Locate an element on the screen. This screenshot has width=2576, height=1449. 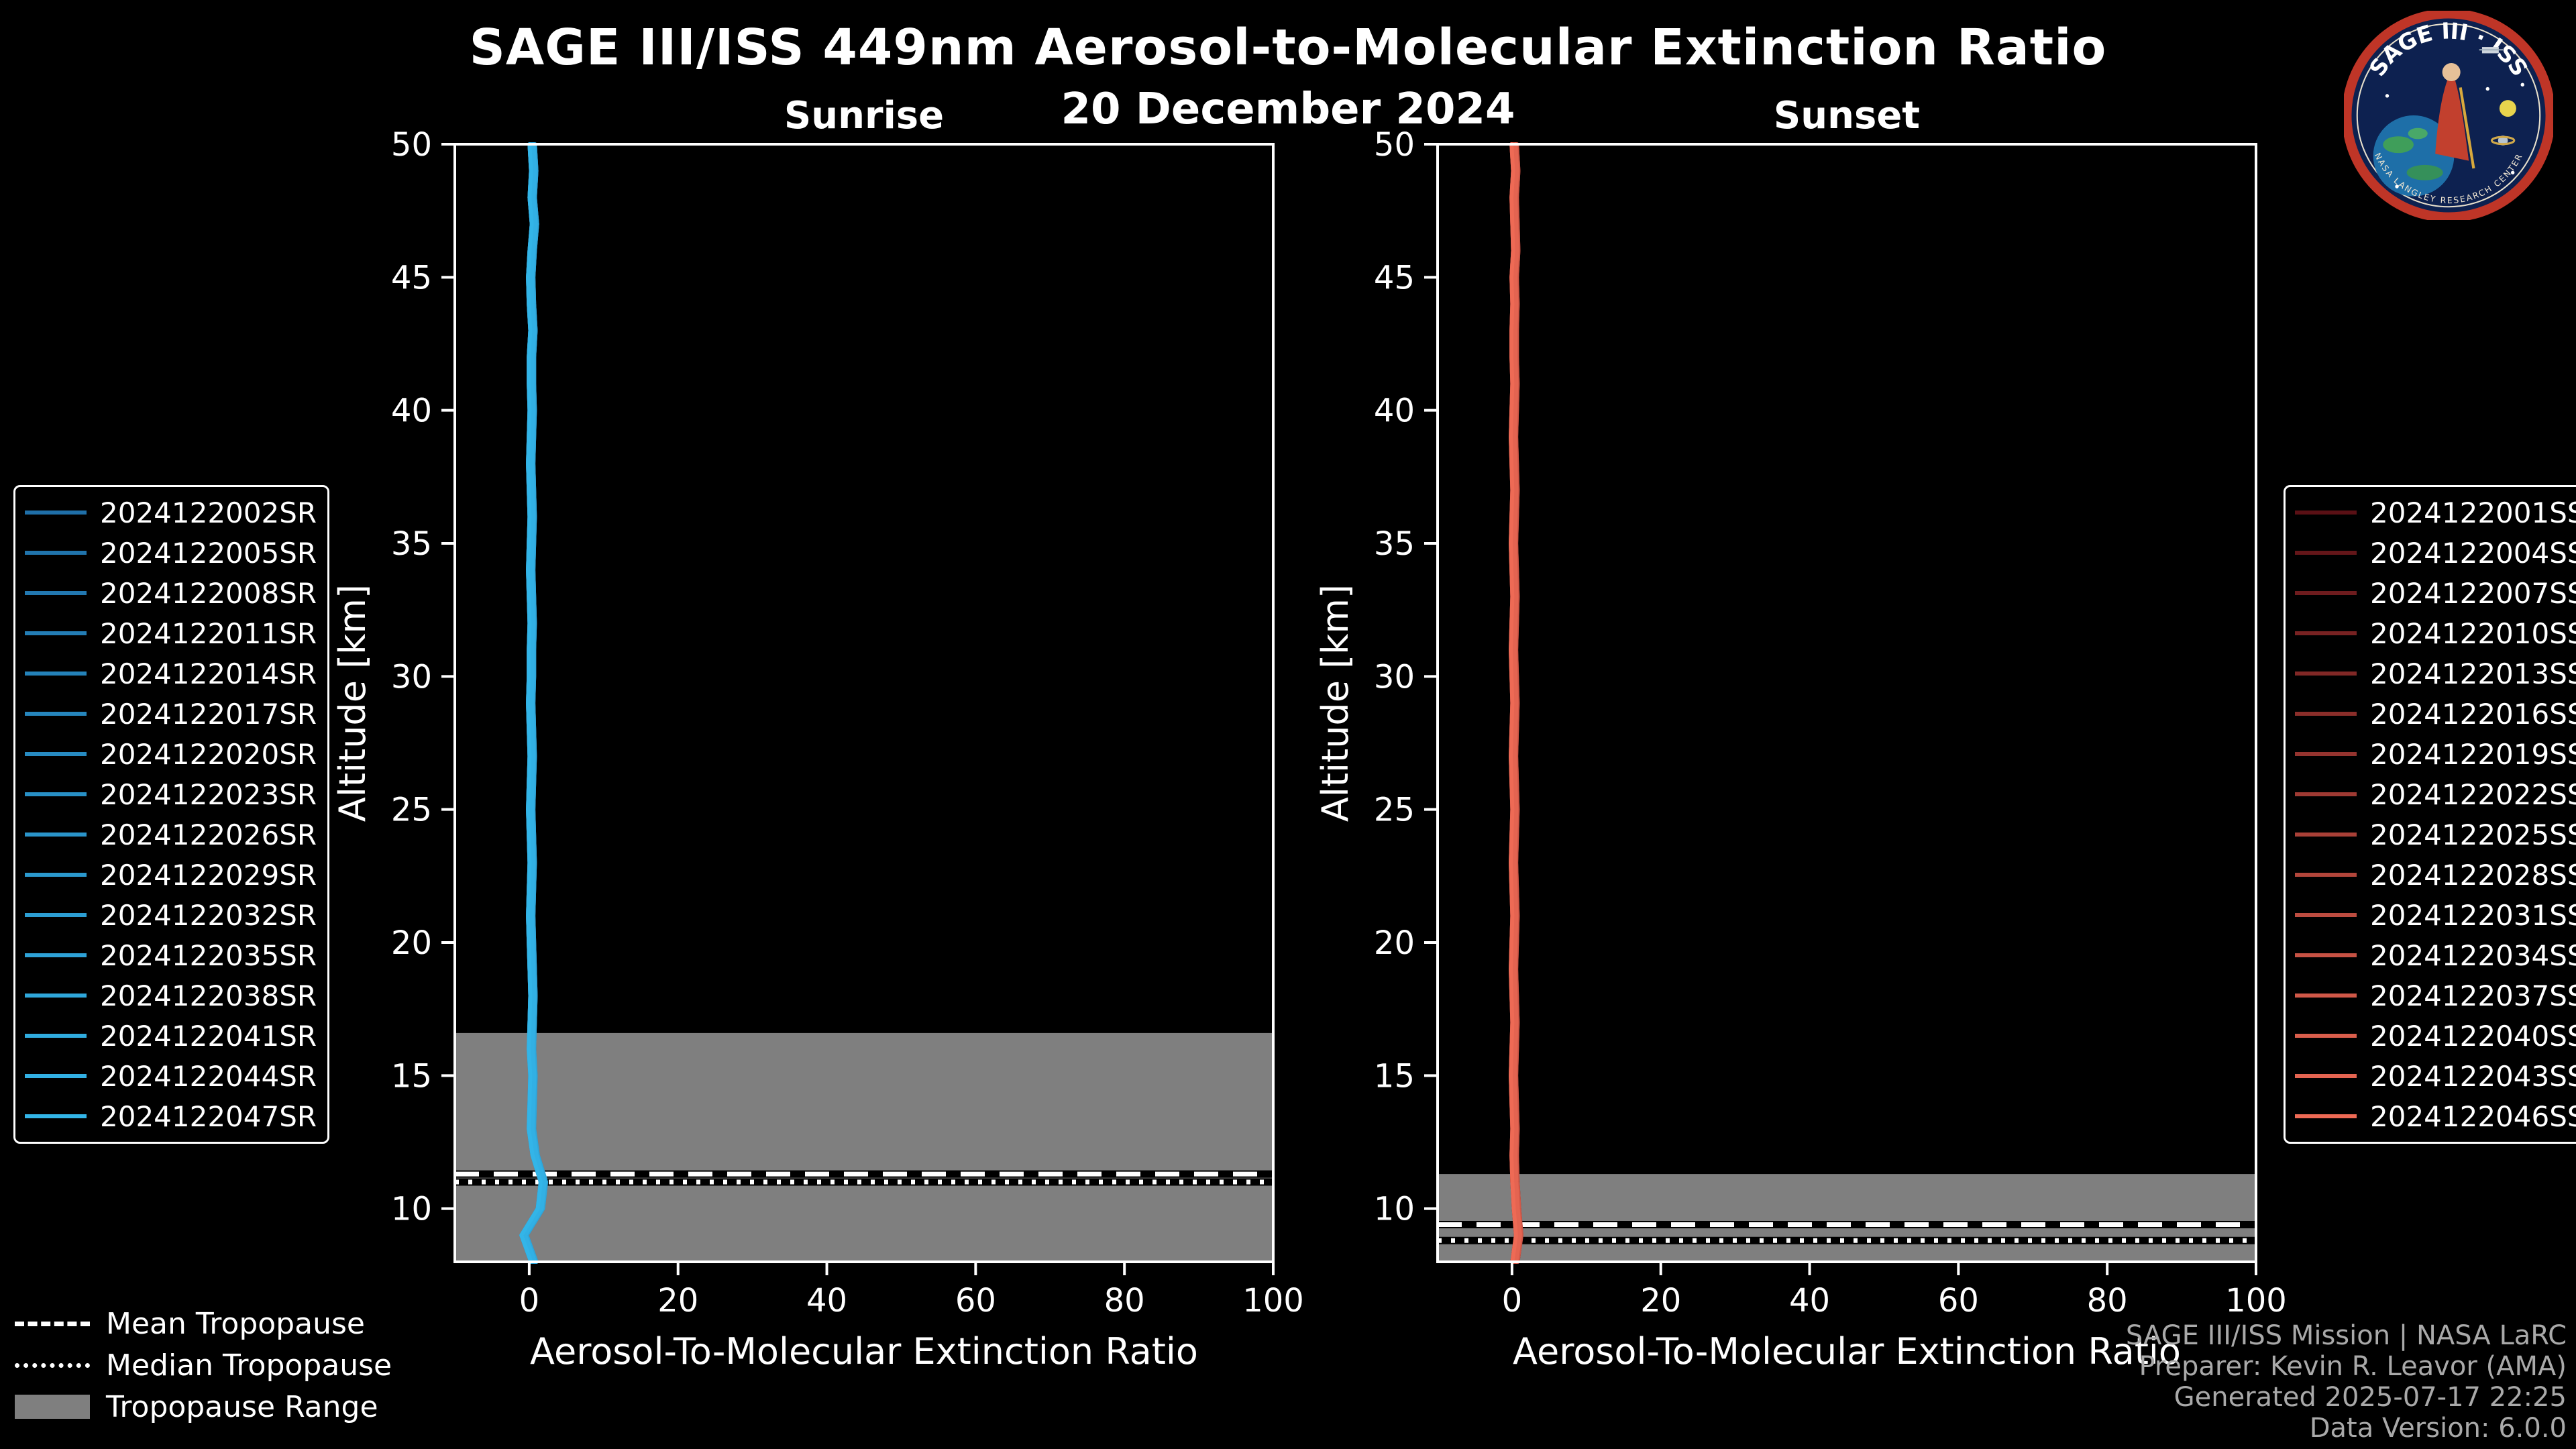
logo-figure-head is located at coordinates (2451, 72).